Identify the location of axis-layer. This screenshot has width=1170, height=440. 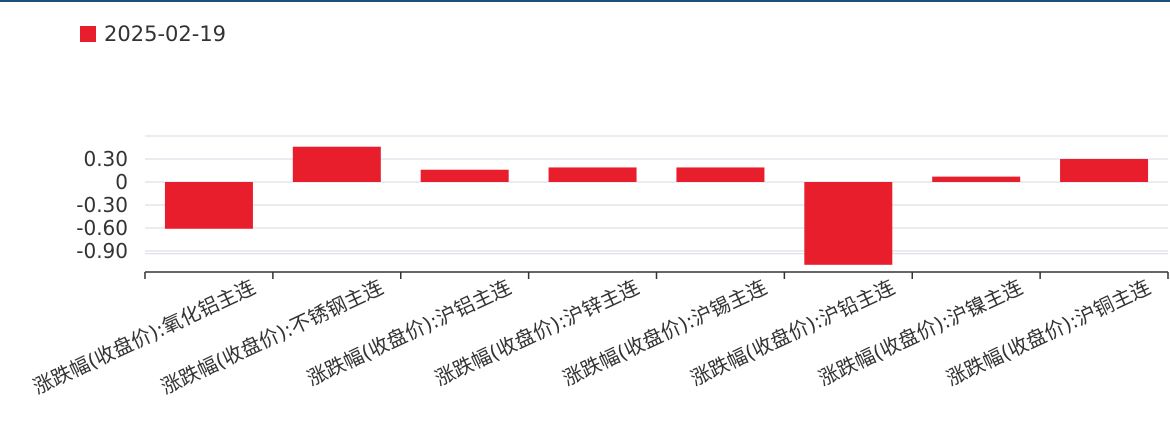
(656, 275).